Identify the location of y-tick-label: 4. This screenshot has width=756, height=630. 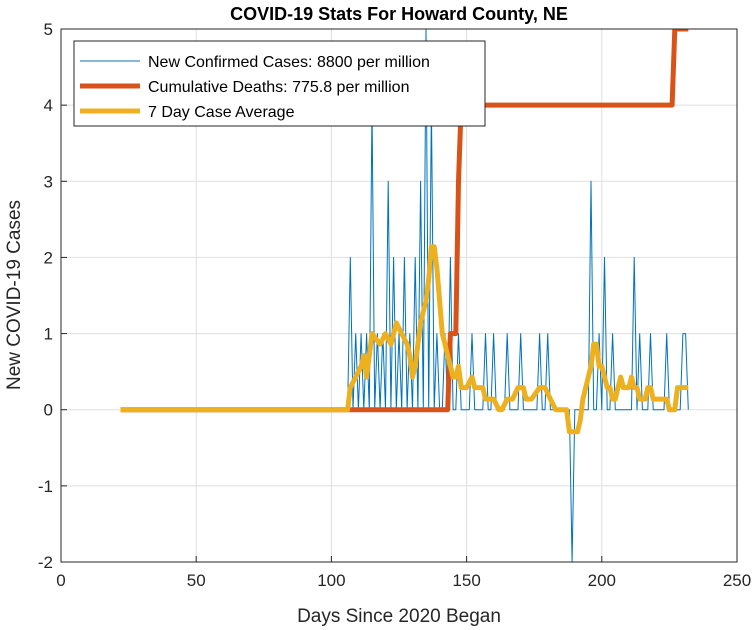
(48, 105).